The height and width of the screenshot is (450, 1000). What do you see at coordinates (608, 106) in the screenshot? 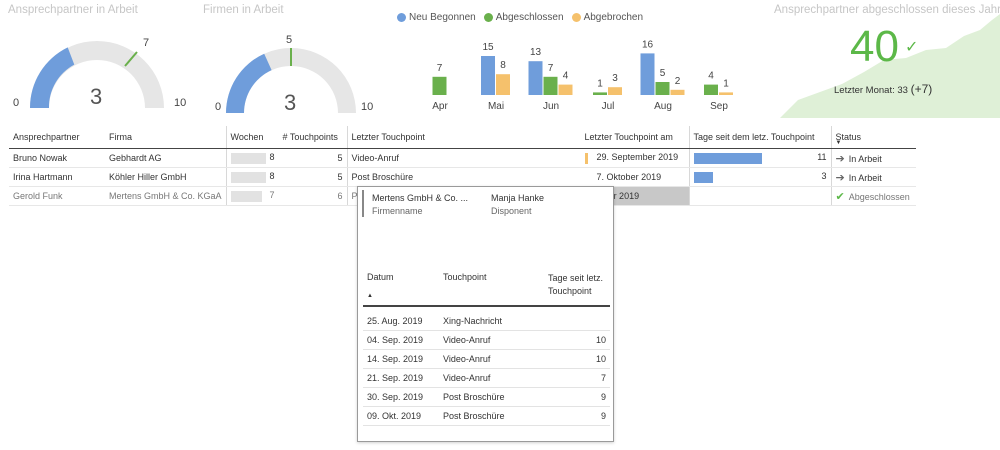
I see `x-tick-label: Jul` at bounding box center [608, 106].